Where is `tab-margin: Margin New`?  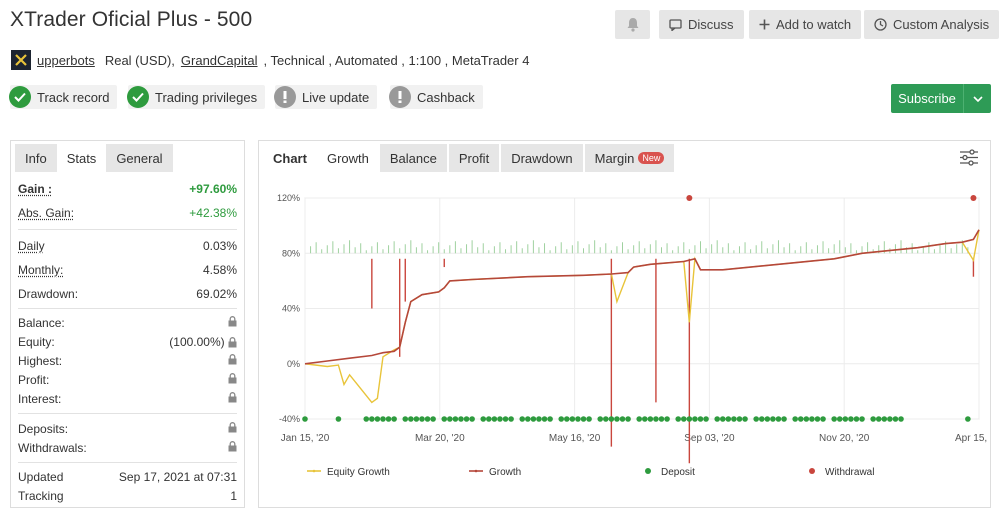 tab-margin: Margin New is located at coordinates (629, 158).